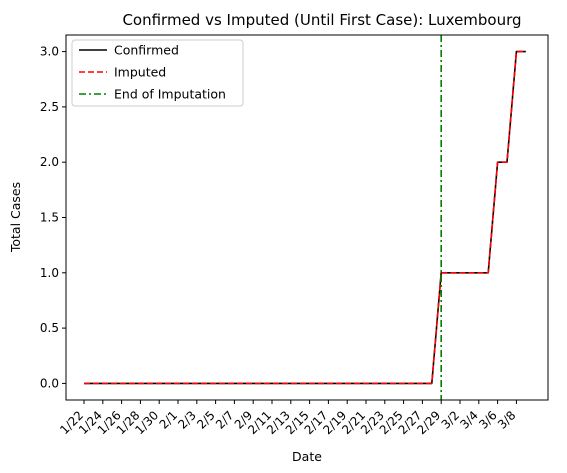  What do you see at coordinates (170, 94) in the screenshot?
I see `legend-label-end-of-imputation: End of Imputation` at bounding box center [170, 94].